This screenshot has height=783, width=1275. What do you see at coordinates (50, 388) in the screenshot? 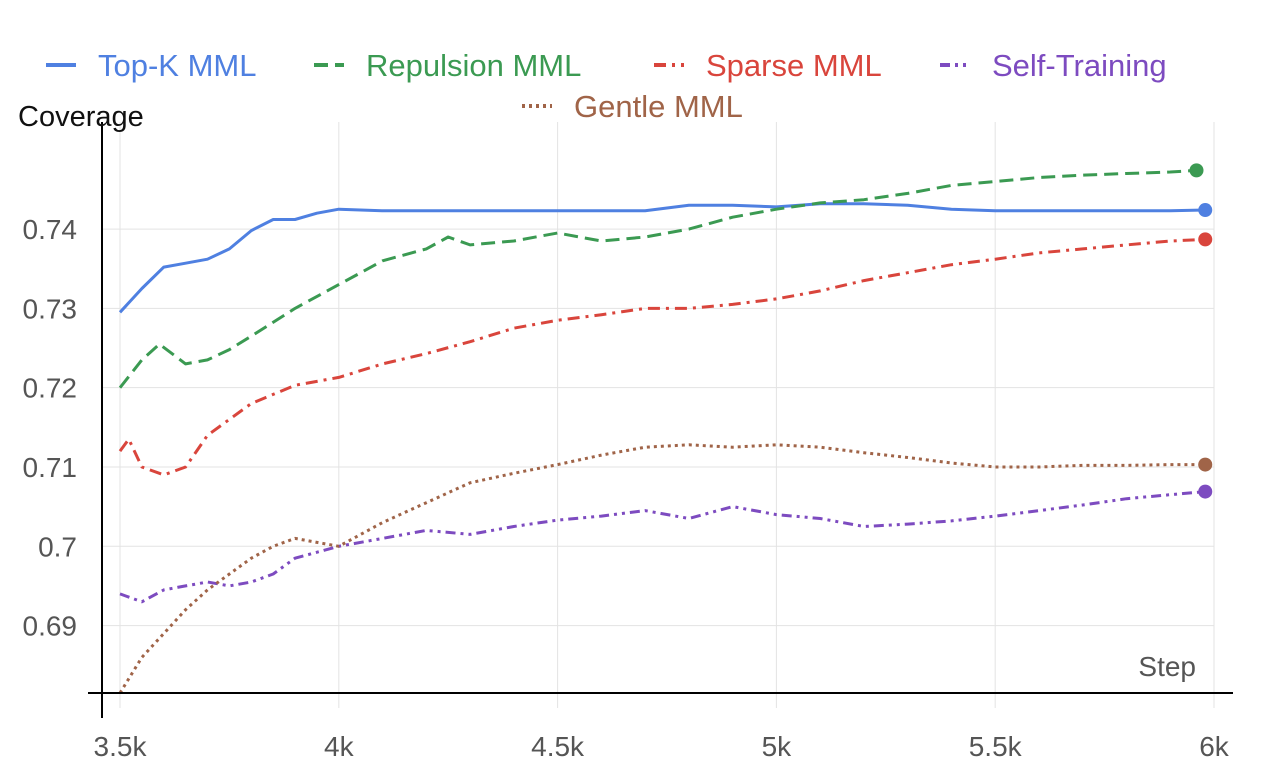
I see `y-tick-label: 0.72` at bounding box center [50, 388].